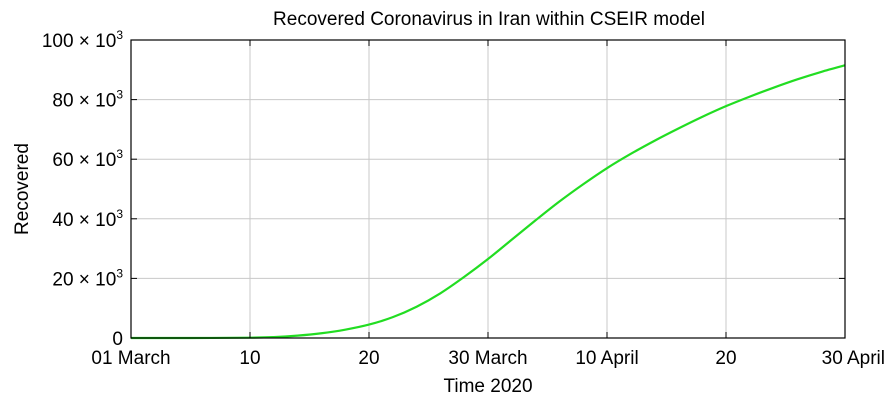 This screenshot has height=400, width=894. I want to click on x-tick-label: 30 March, so click(487, 358).